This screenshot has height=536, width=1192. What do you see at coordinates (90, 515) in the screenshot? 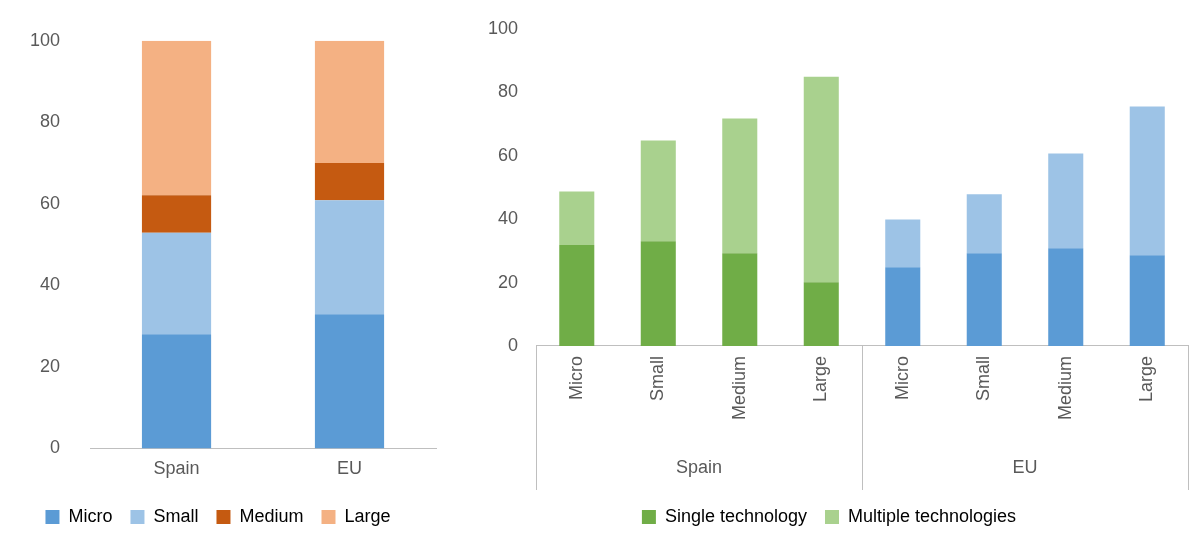
I see `legend-label: Micro` at bounding box center [90, 515].